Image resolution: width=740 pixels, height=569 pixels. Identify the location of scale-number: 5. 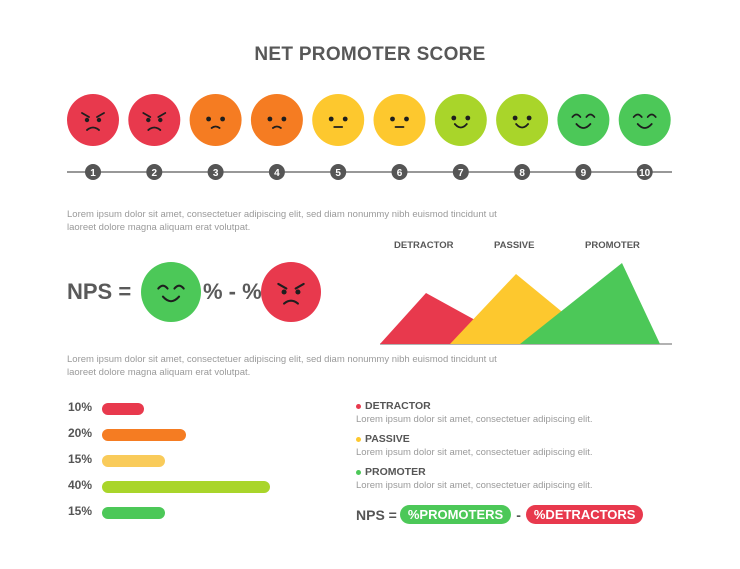
(338, 173).